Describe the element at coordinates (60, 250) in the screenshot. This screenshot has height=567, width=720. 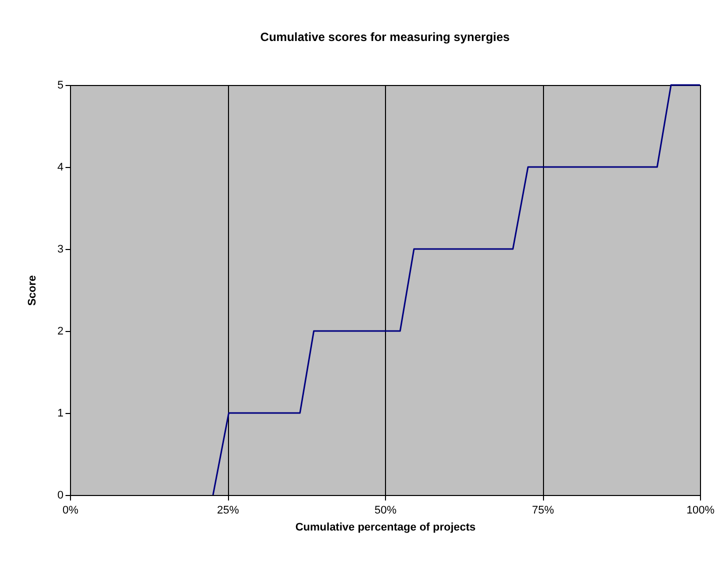
I see `y-tick-label: 3` at that location.